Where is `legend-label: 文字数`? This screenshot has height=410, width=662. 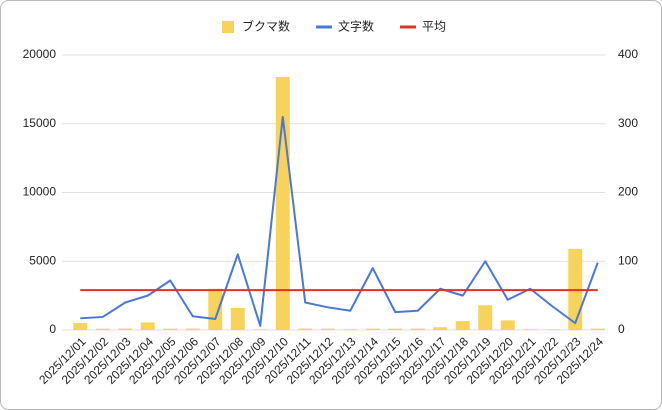
legend-label: 文字数 is located at coordinates (356, 26).